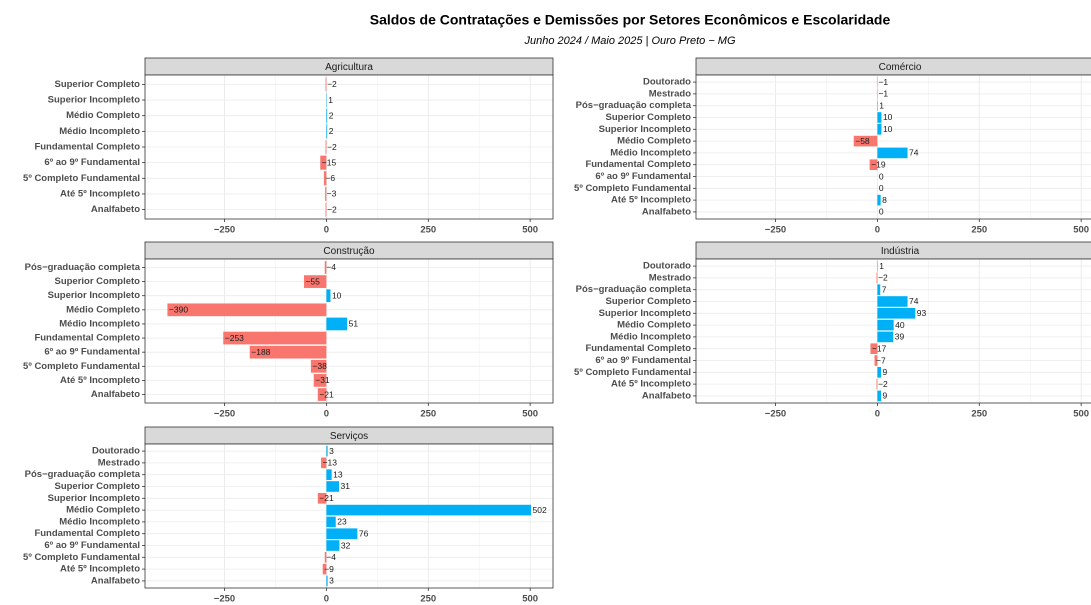  What do you see at coordinates (322, 380) in the screenshot?
I see `value-label: −31` at bounding box center [322, 380].